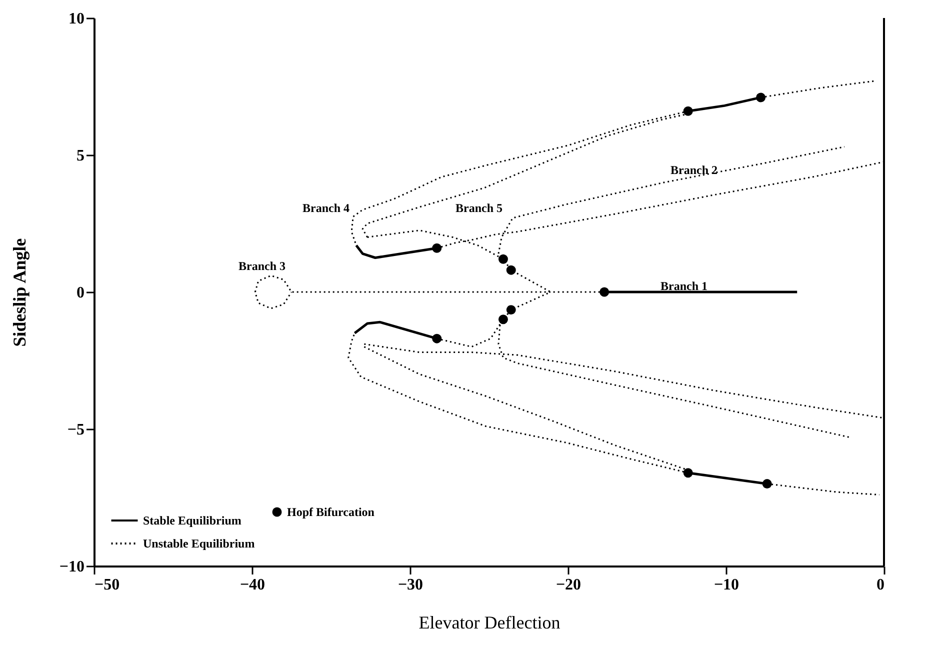  Describe the element at coordinates (326, 208) in the screenshot. I see `annotation: Branch 4` at that location.